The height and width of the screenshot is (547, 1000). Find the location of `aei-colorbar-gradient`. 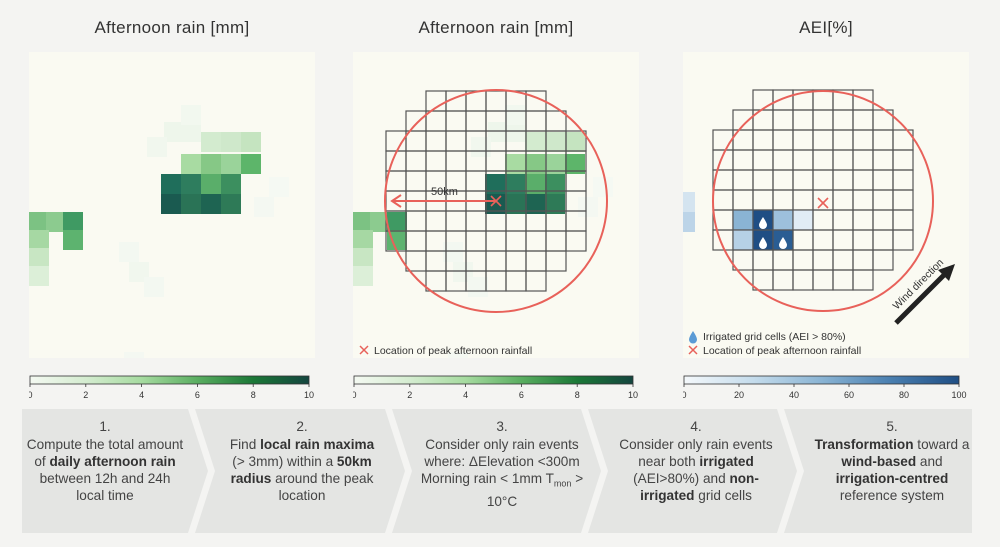

aei-colorbar-gradient is located at coordinates (821, 380).